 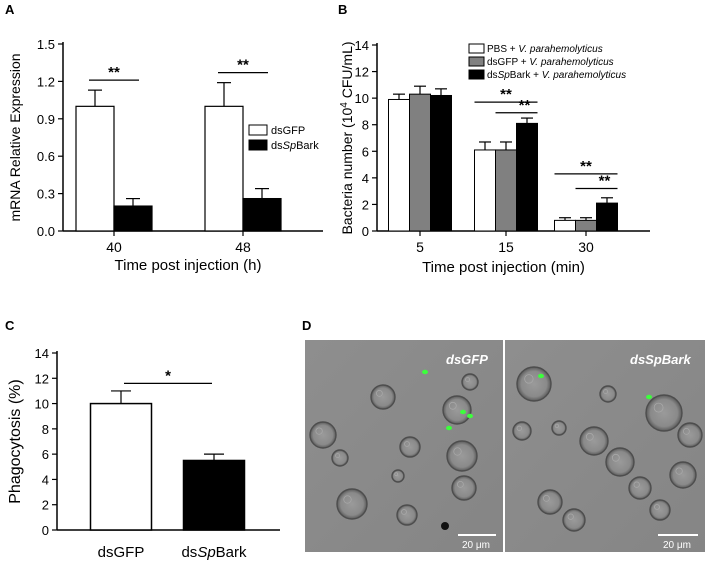 I want to click on x-tick-label: dsGFP, so click(x=121, y=552).